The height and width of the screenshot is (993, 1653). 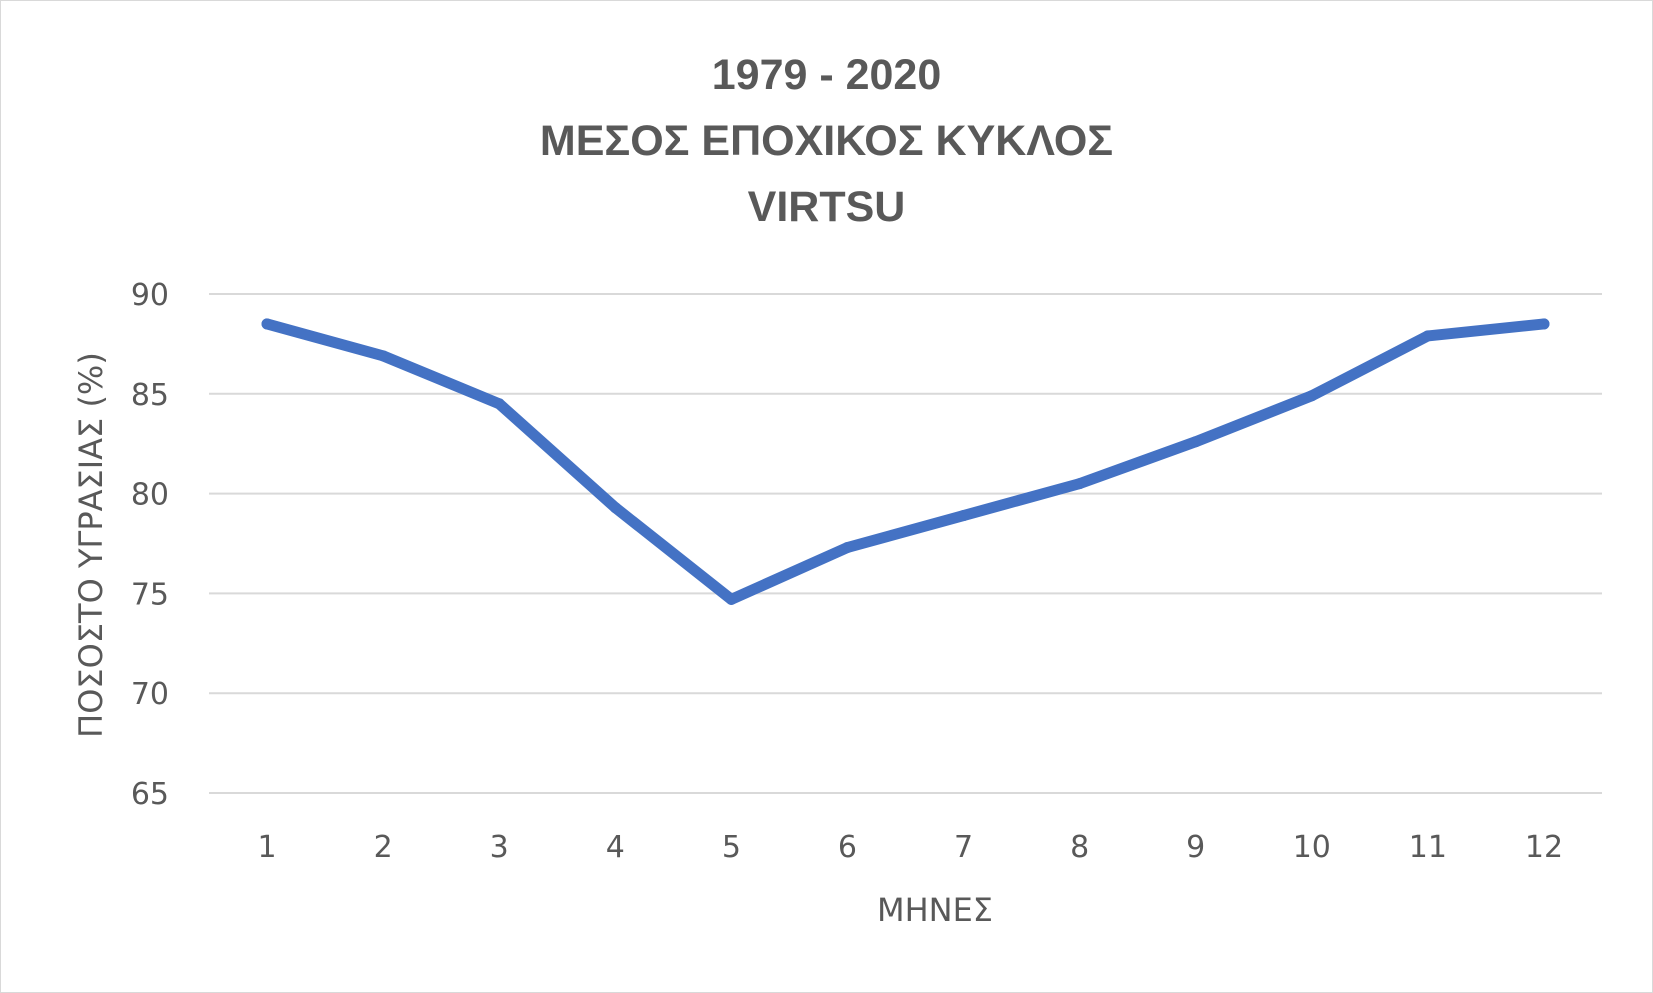 I want to click on x-tick-label: 5, so click(x=731, y=847).